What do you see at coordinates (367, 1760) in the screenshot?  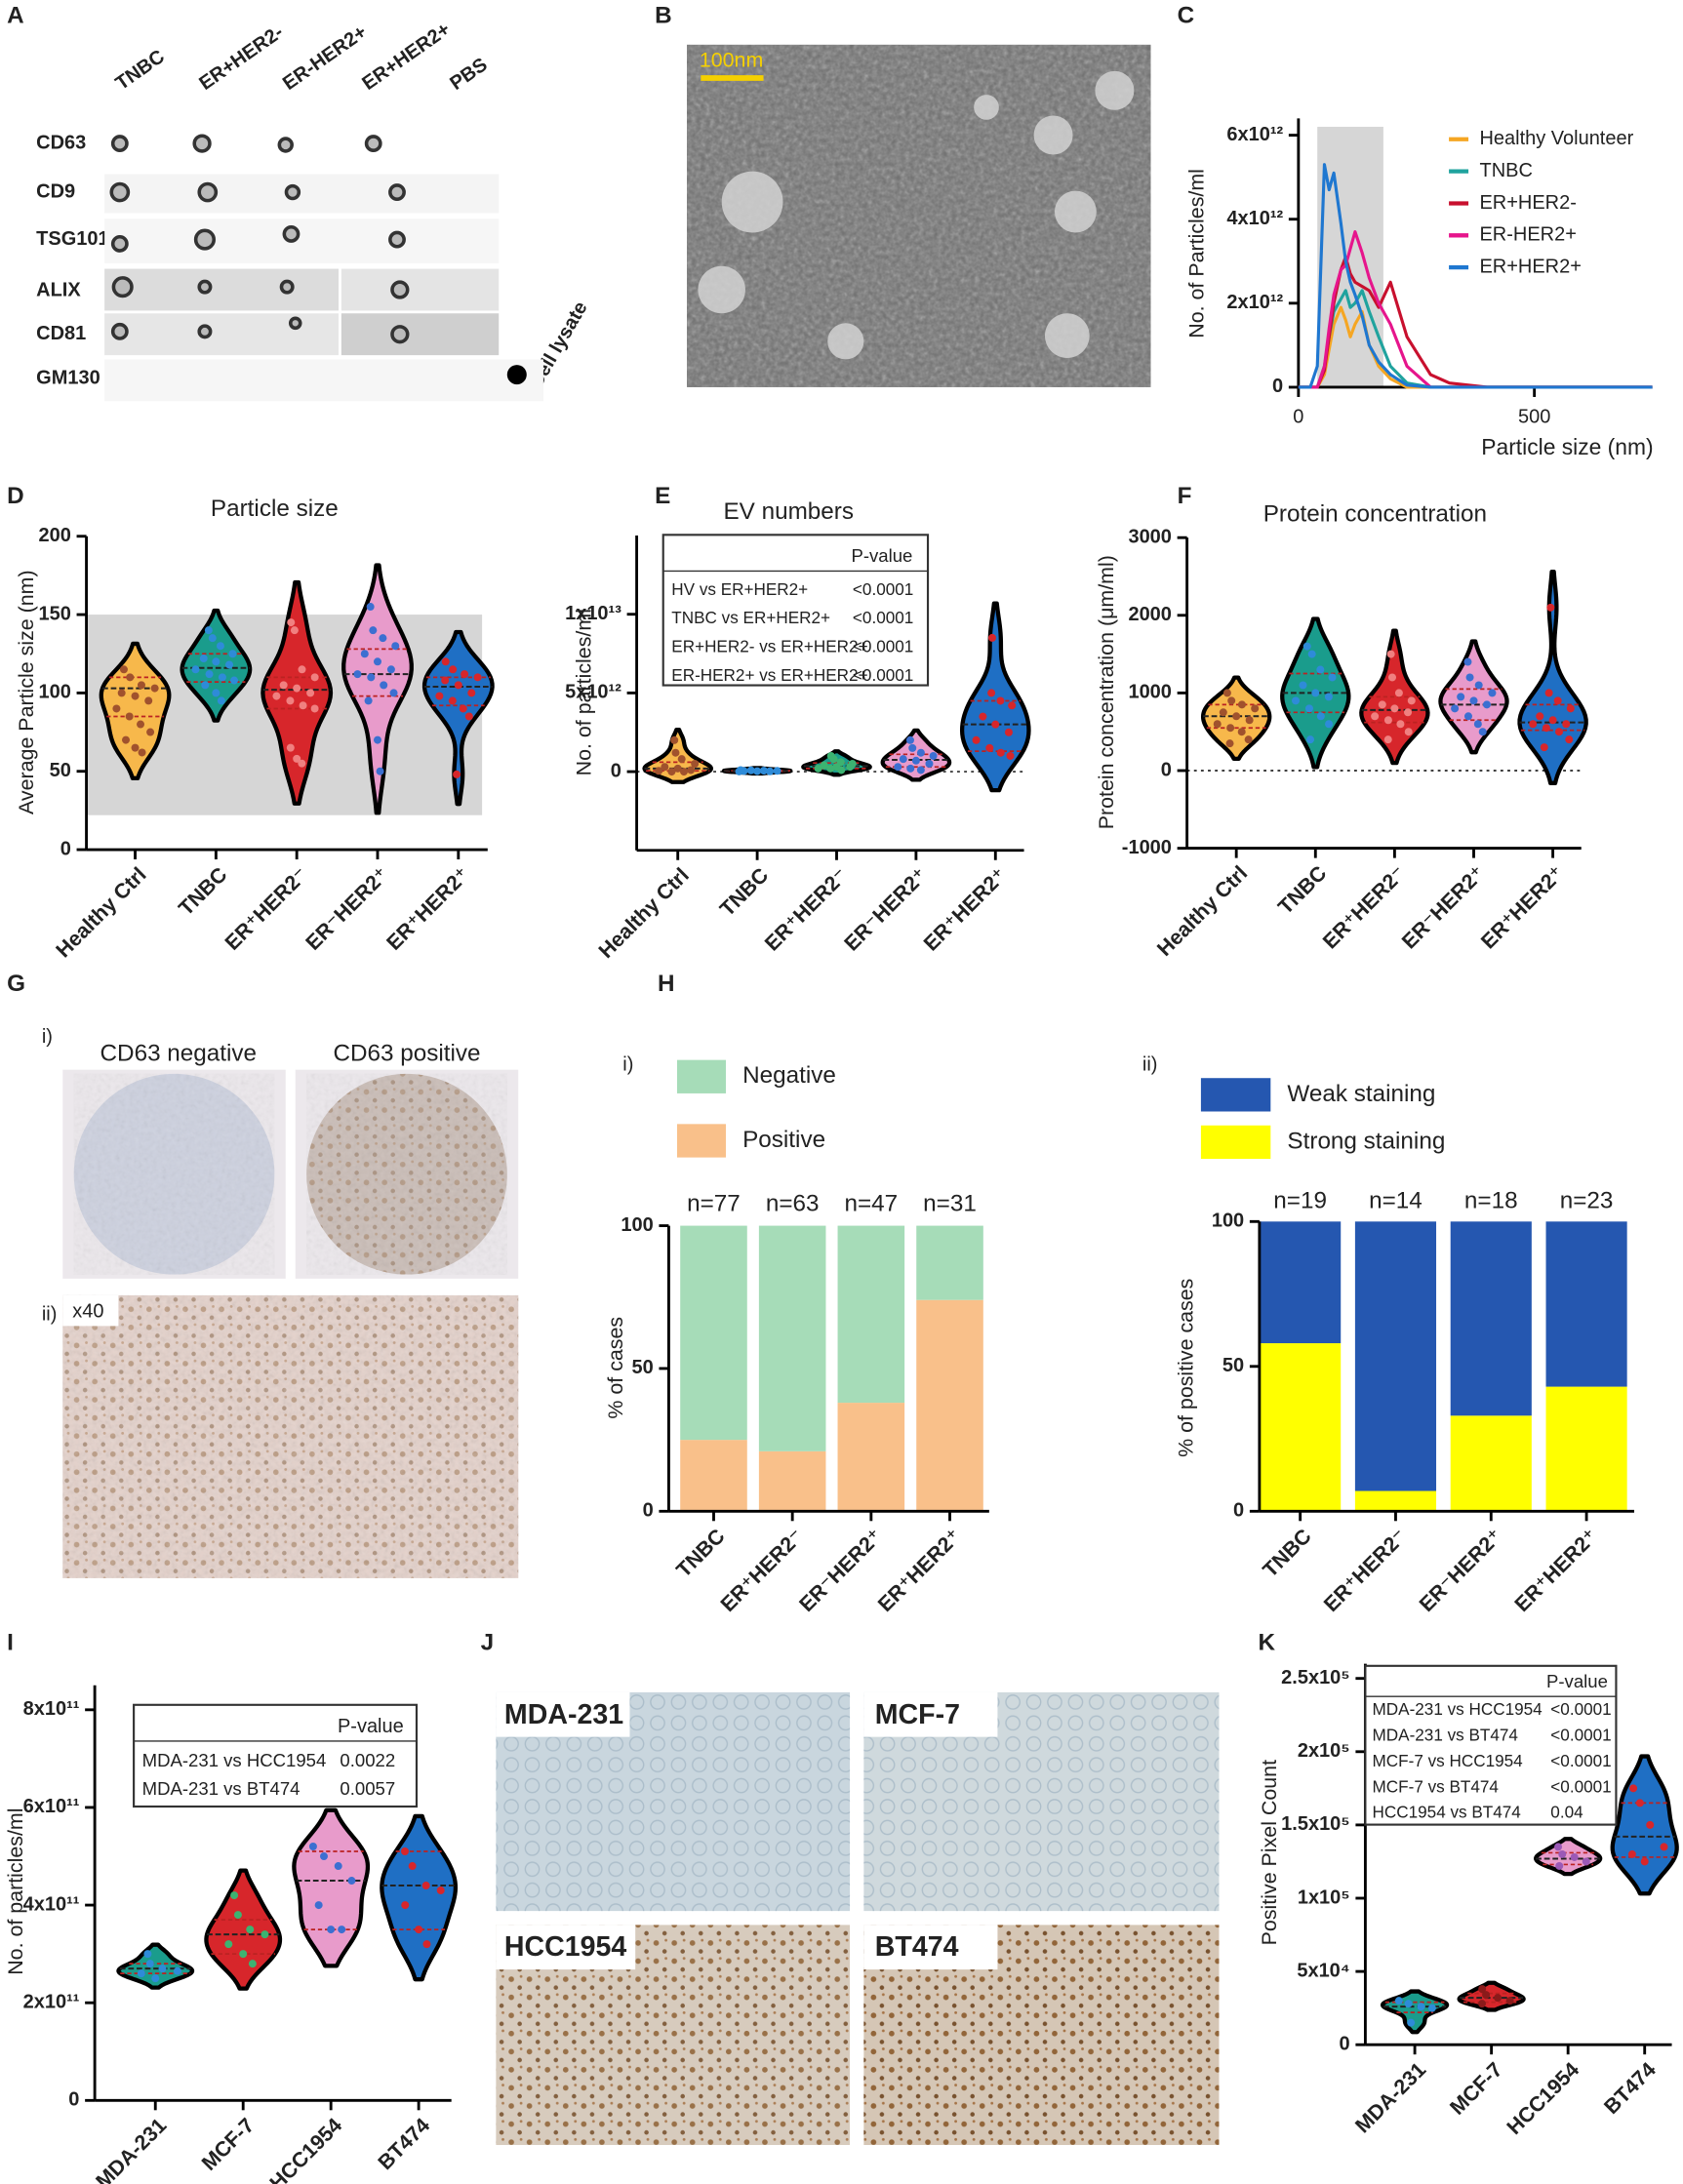 I see `p-value: 0.0022` at bounding box center [367, 1760].